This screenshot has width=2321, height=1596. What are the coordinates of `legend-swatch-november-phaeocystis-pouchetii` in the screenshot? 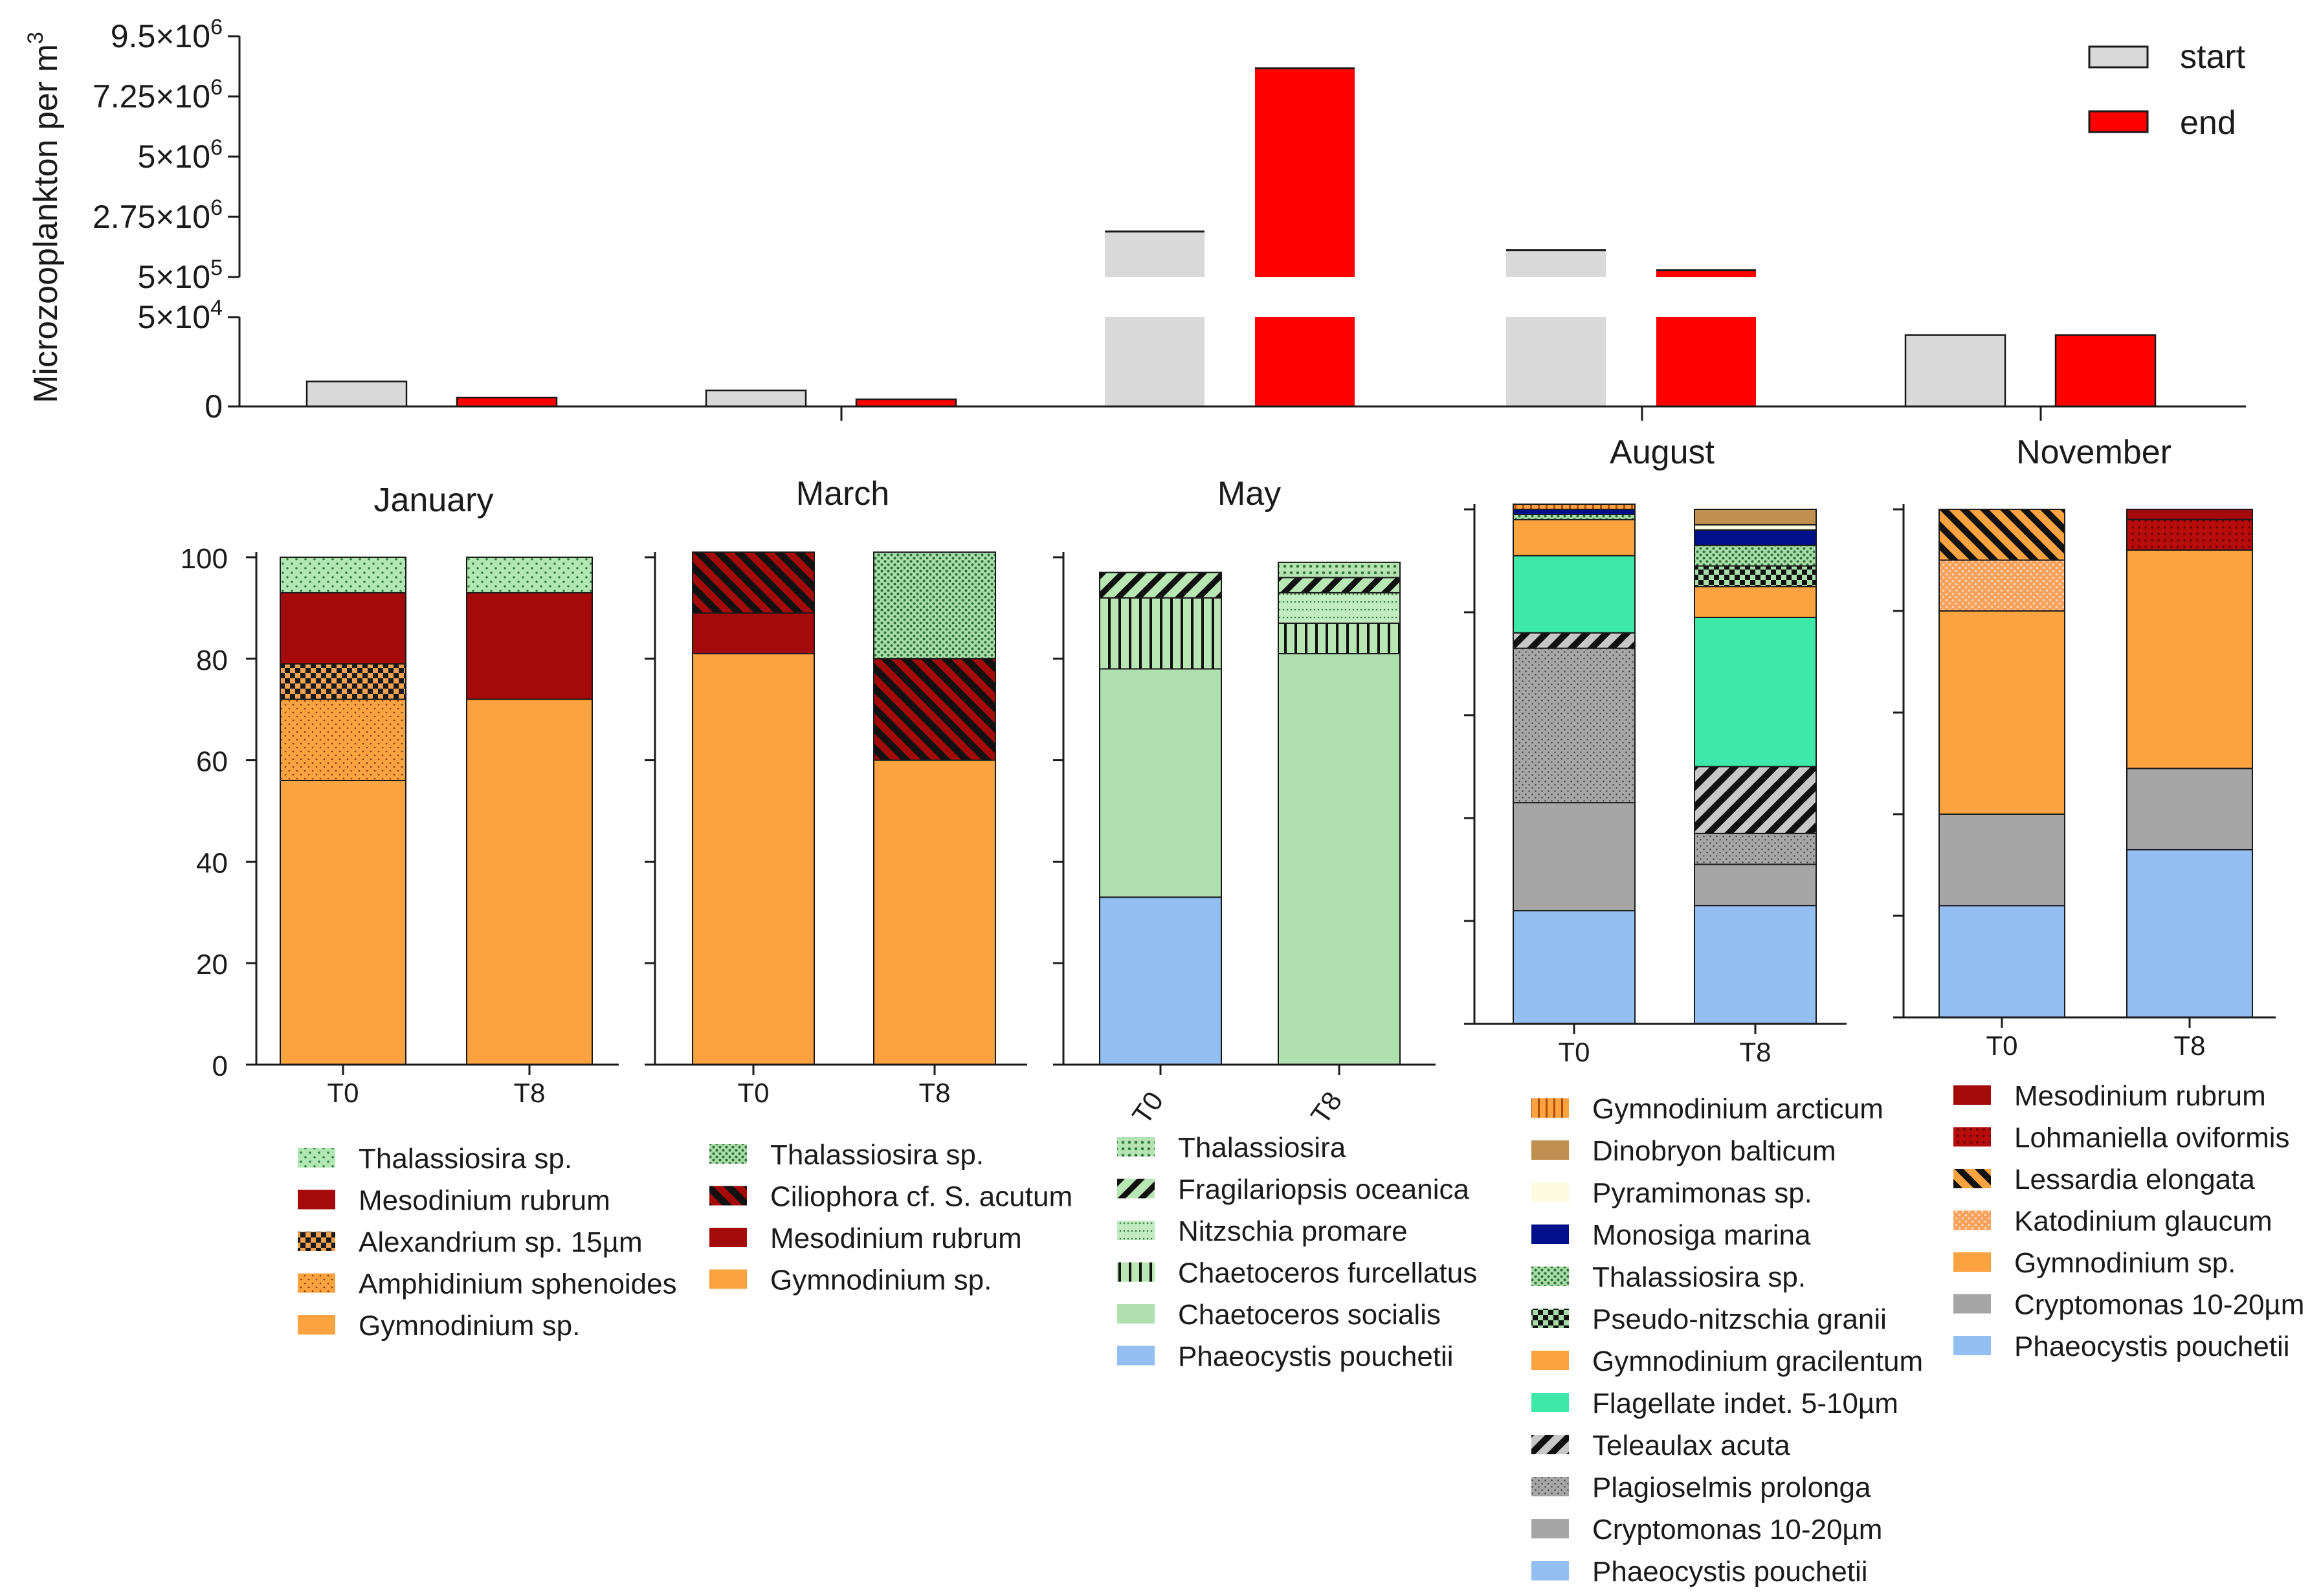 It's located at (1972, 1346).